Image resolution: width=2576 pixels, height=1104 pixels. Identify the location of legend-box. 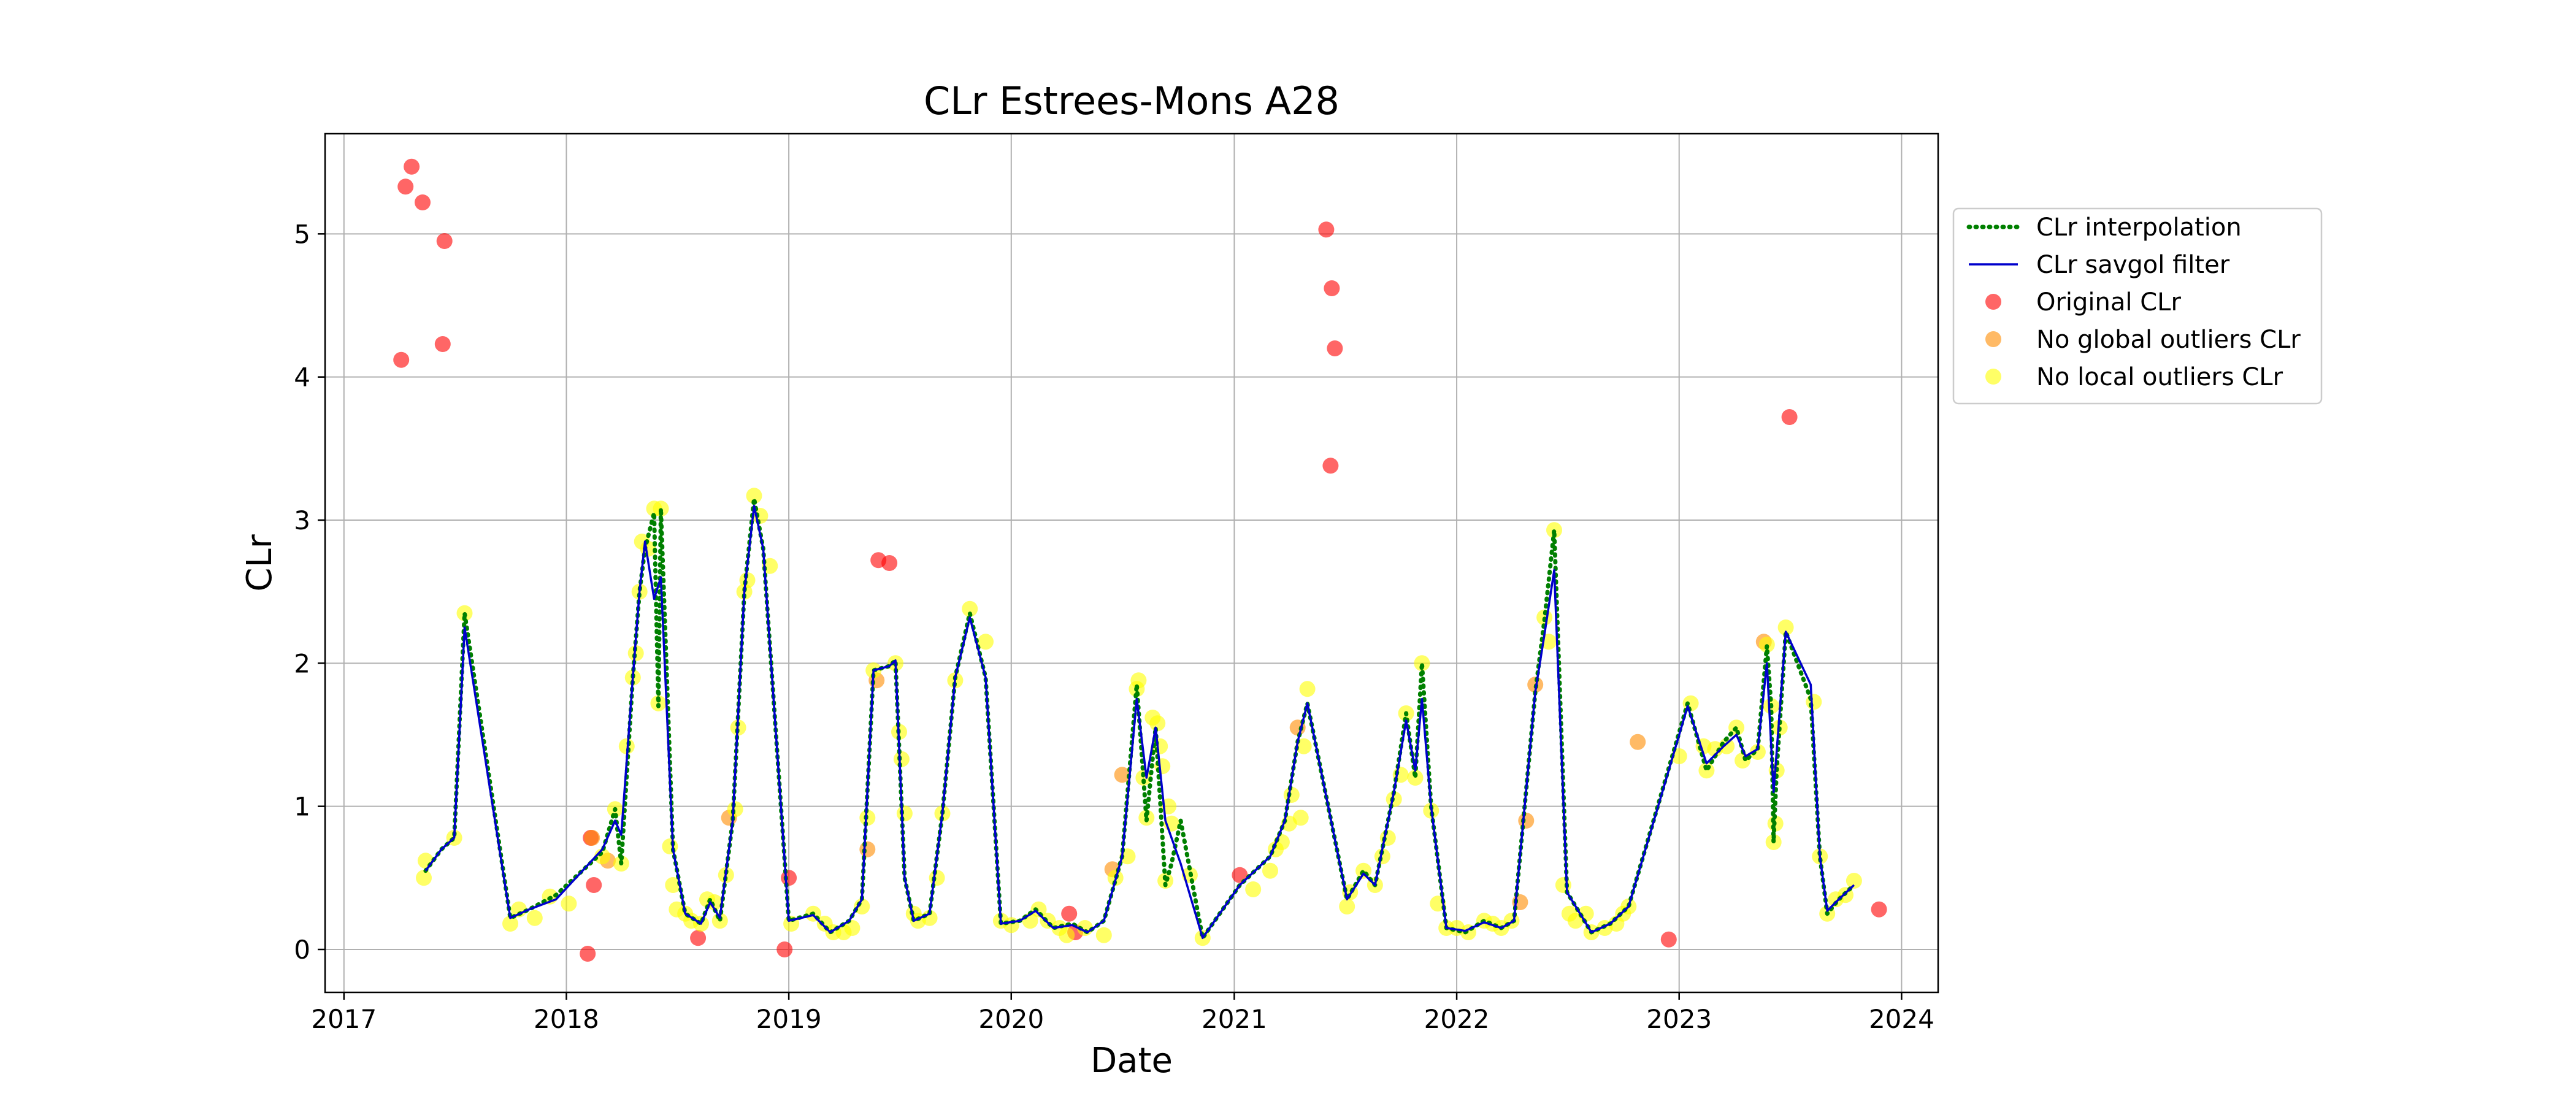
(2137, 306).